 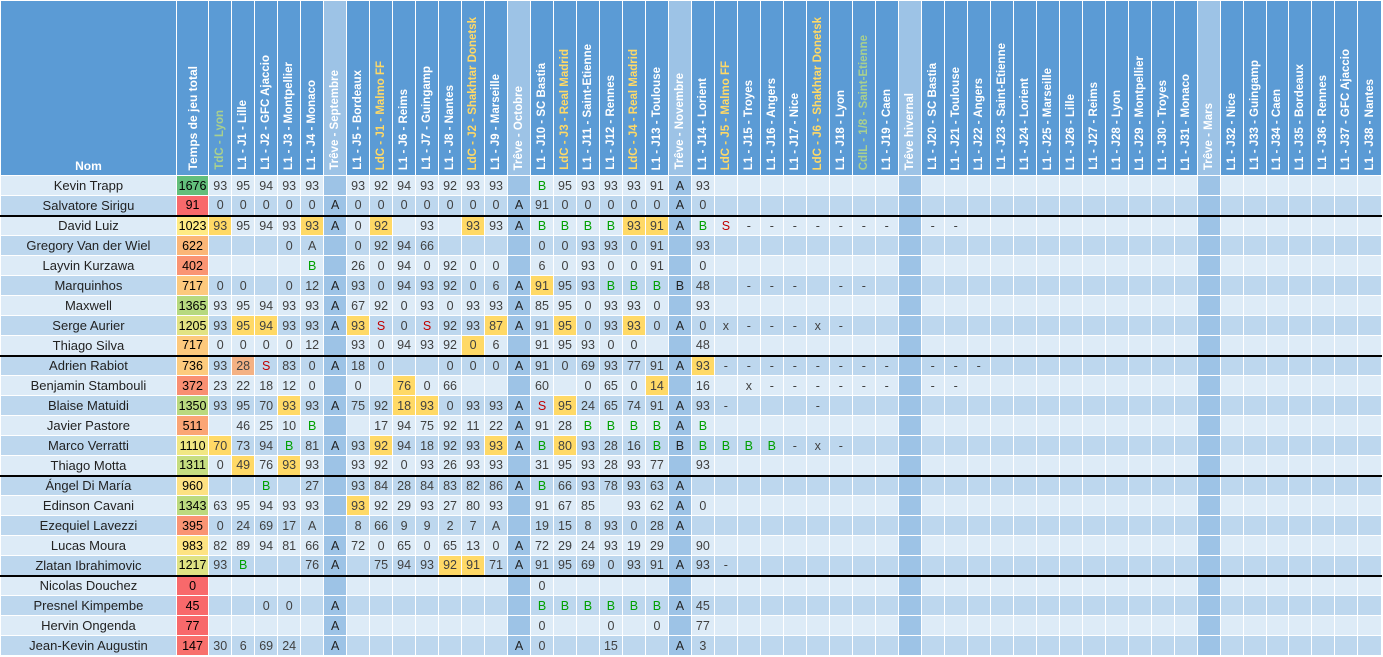 What do you see at coordinates (496, 565) in the screenshot?
I see `match-cell: 71` at bounding box center [496, 565].